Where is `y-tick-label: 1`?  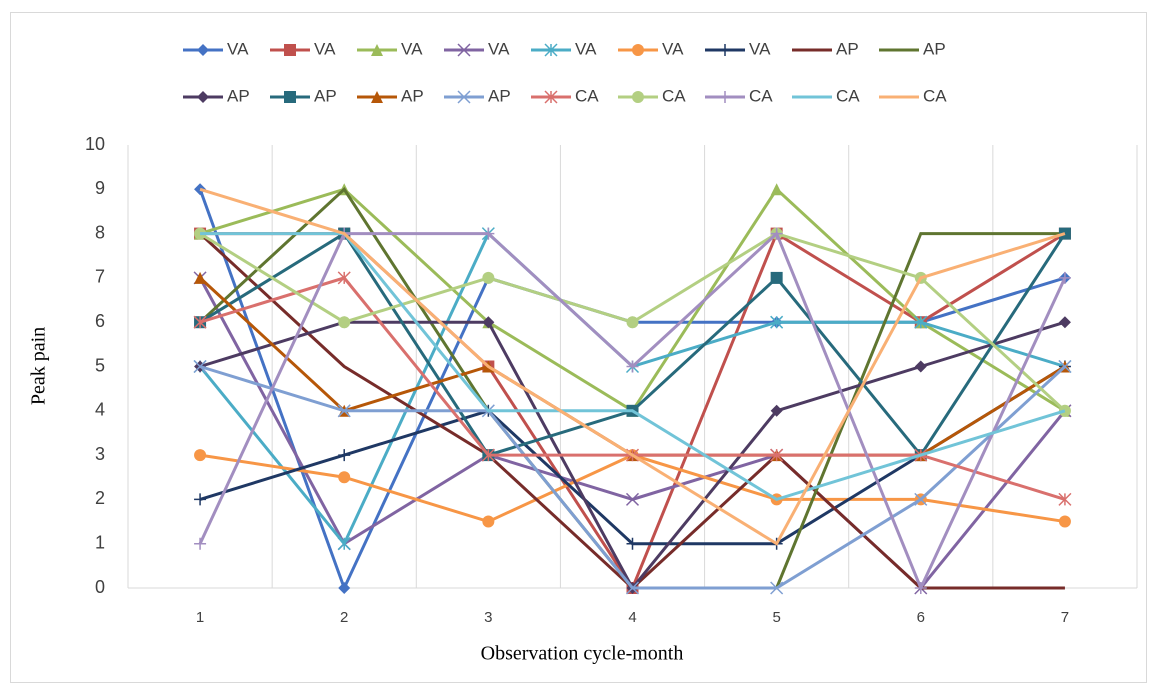
y-tick-label: 1 is located at coordinates (100, 542).